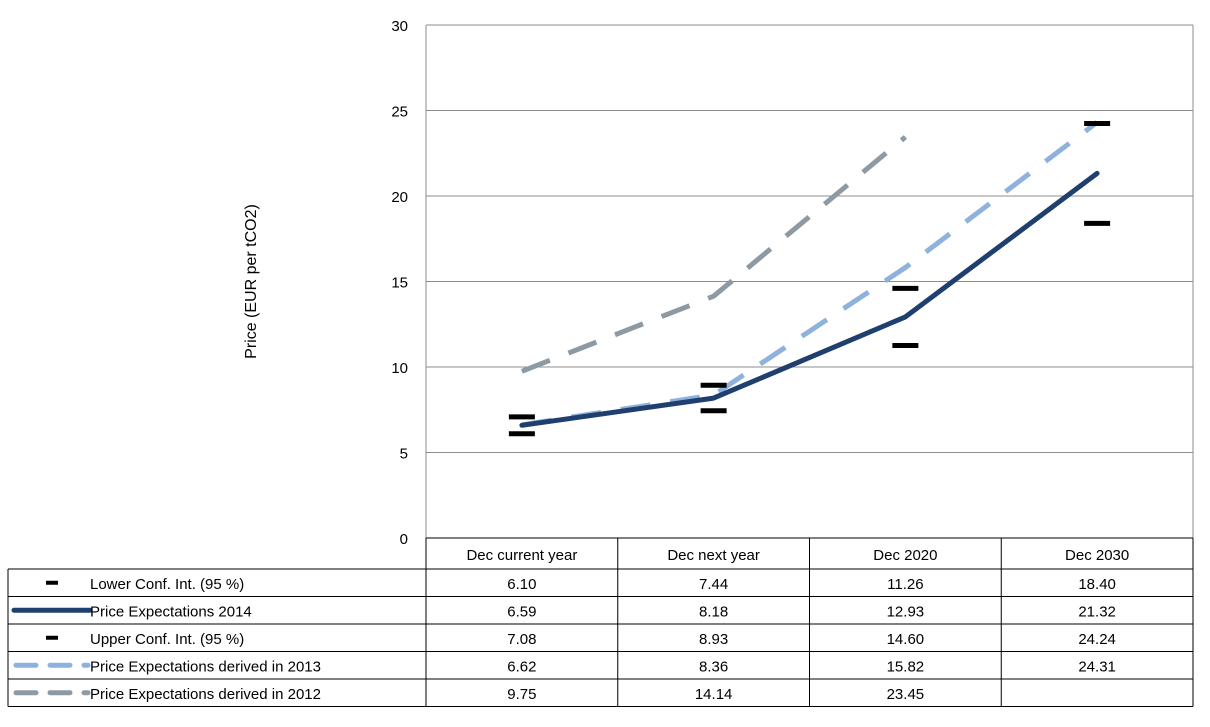 The width and height of the screenshot is (1210, 727). What do you see at coordinates (1097, 584) in the screenshot?
I see `table-cell: 18.40` at bounding box center [1097, 584].